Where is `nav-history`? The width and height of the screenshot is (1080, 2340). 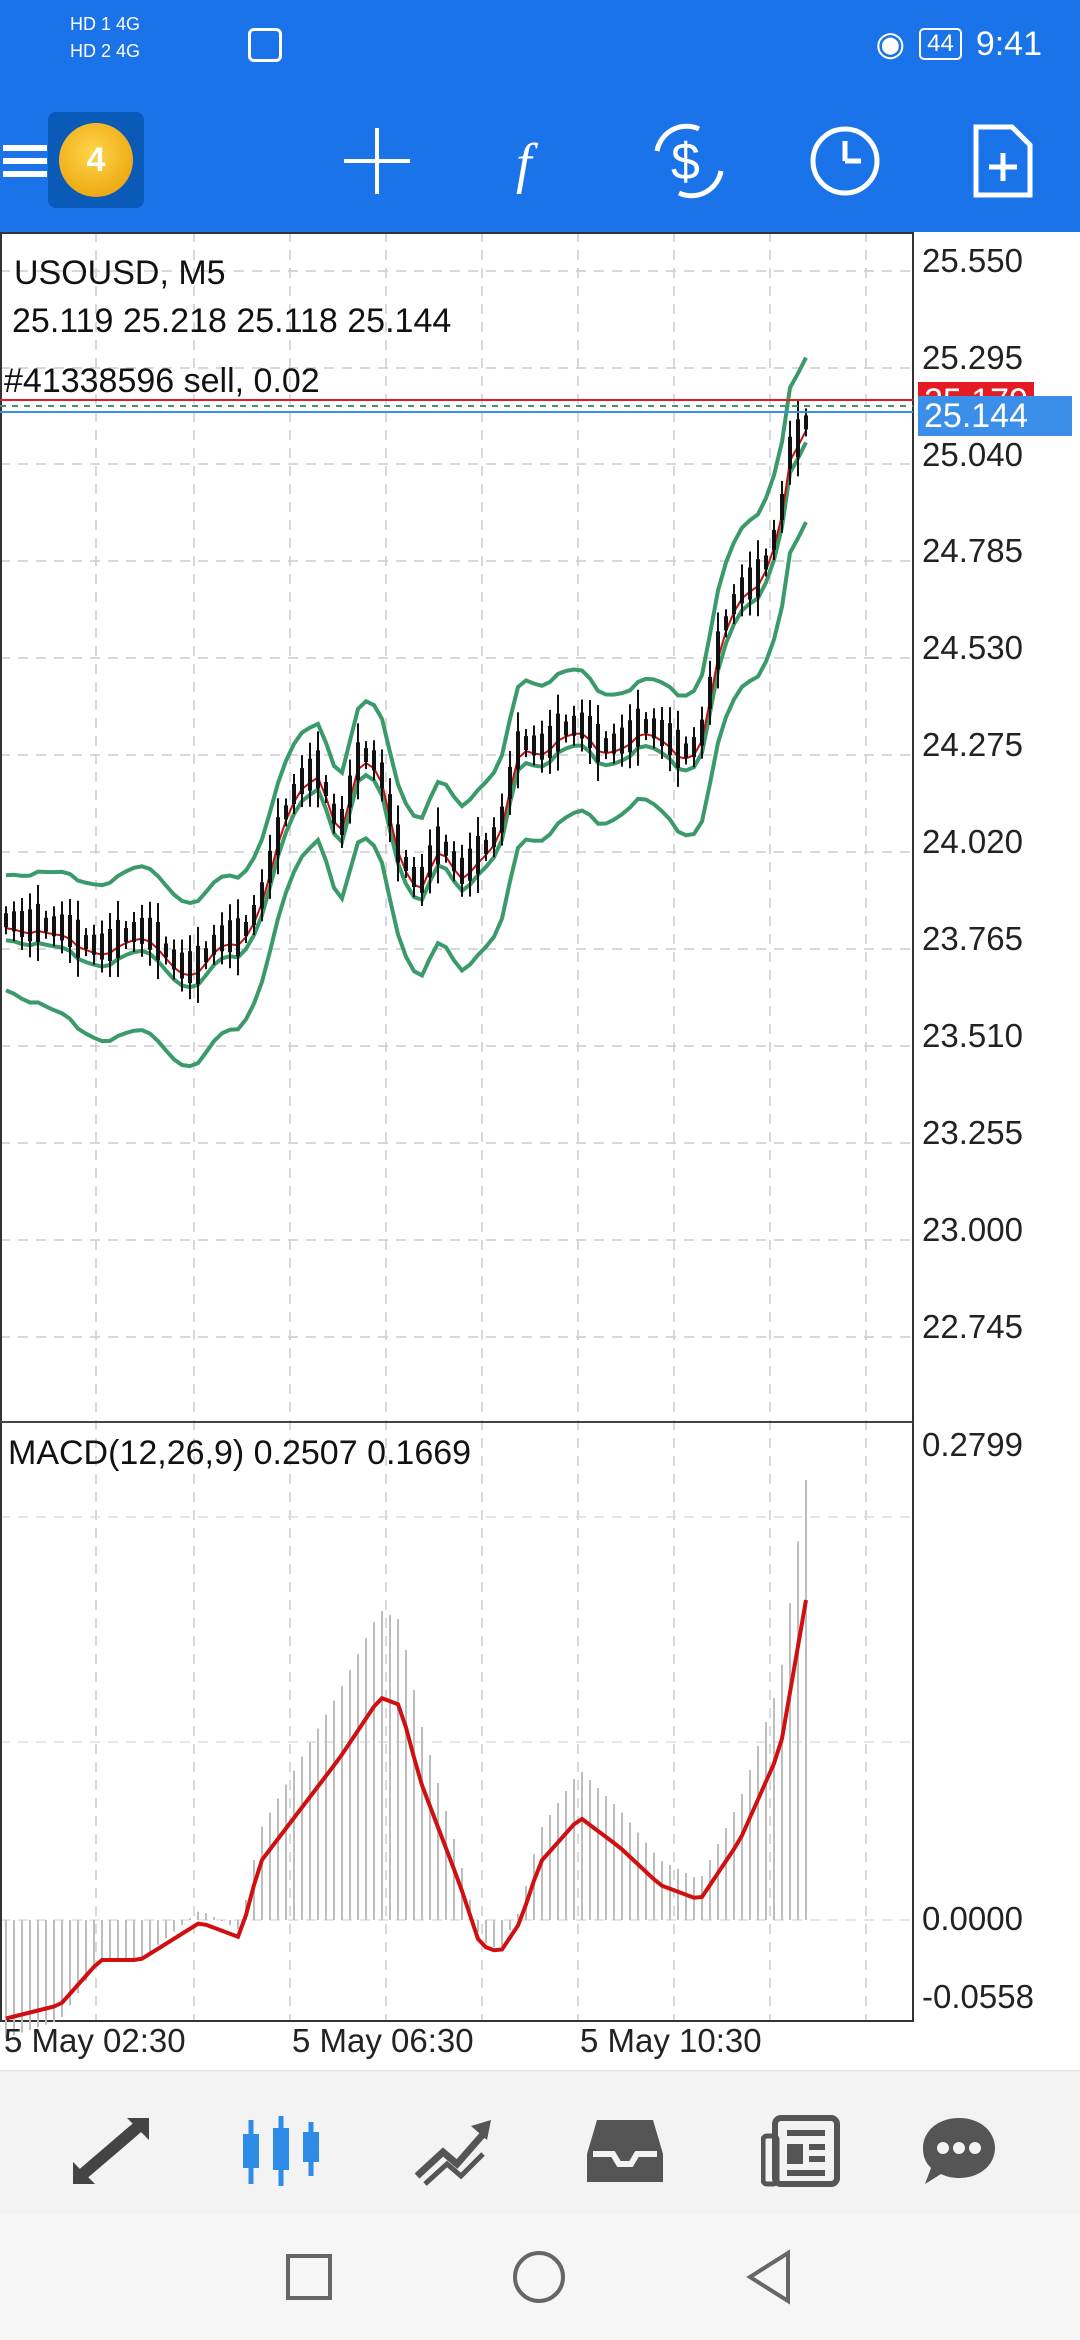
nav-history is located at coordinates (625, 2151).